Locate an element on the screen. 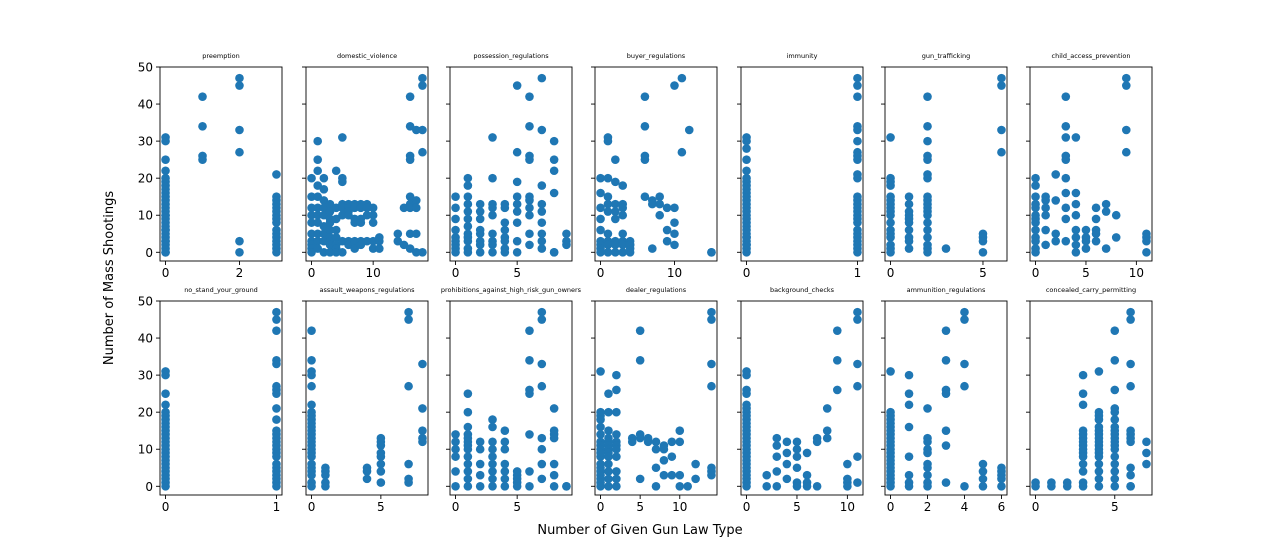 This screenshot has width=1280, height=556. y-tick-label: 20 is located at coordinates (145, 413).